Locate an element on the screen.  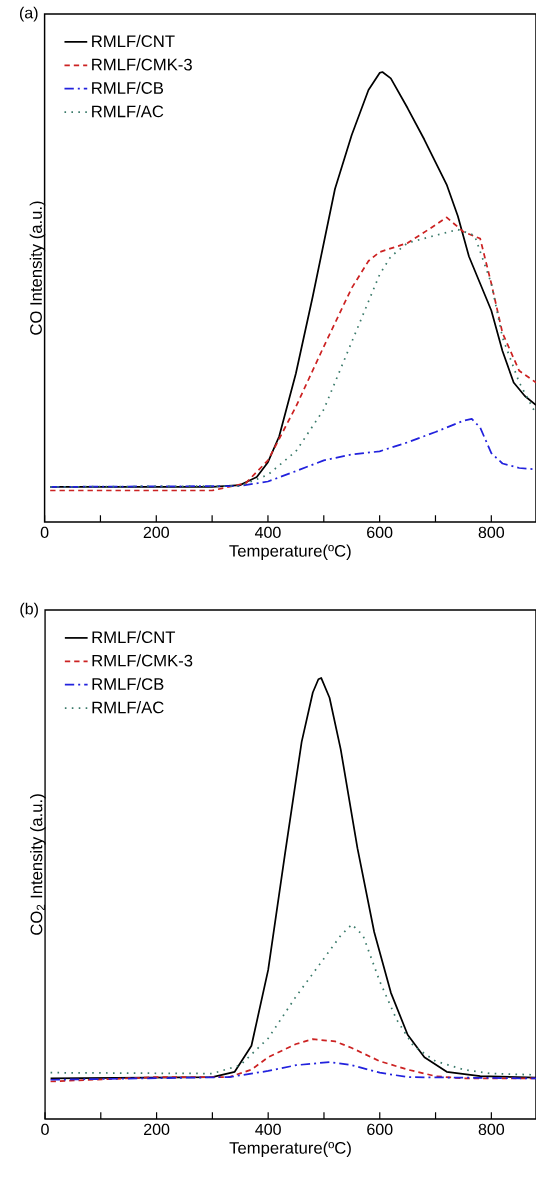
y-axis-title: CO$_{2}$ Intensity (a.u.) is located at coordinates (38, 864).